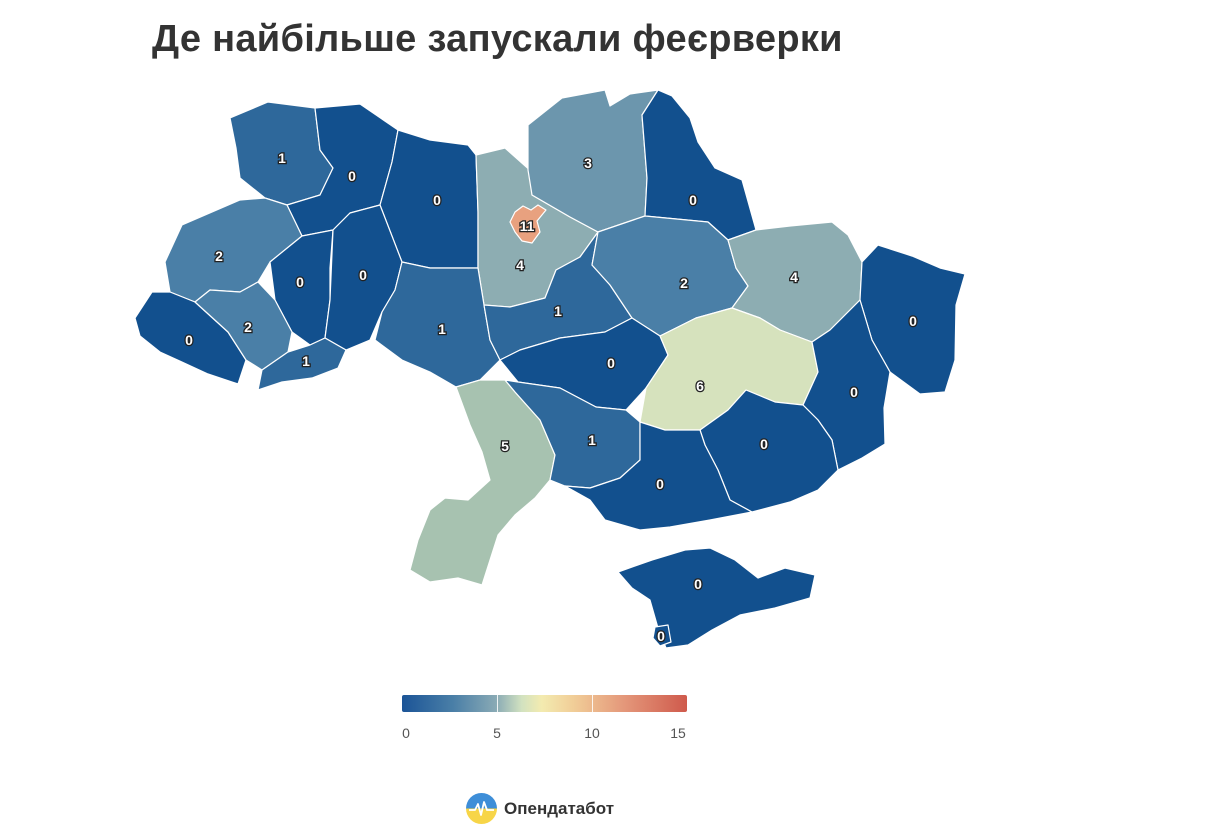  What do you see at coordinates (588, 163) in the screenshot?
I see `region-value-chernihiv: 3` at bounding box center [588, 163].